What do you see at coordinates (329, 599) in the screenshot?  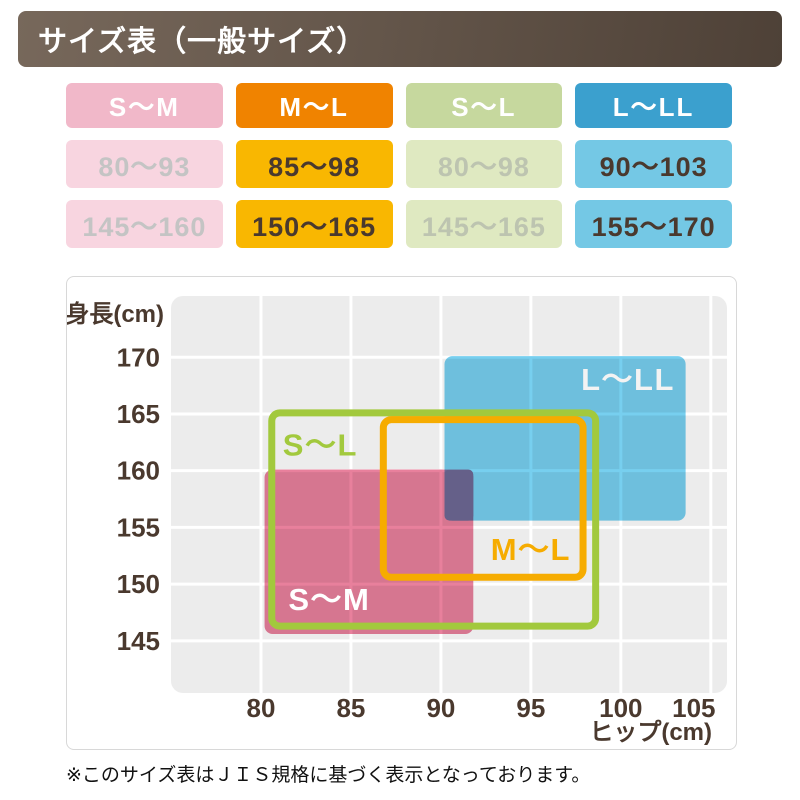 I see `region-label-S〜M: S〜M` at bounding box center [329, 599].